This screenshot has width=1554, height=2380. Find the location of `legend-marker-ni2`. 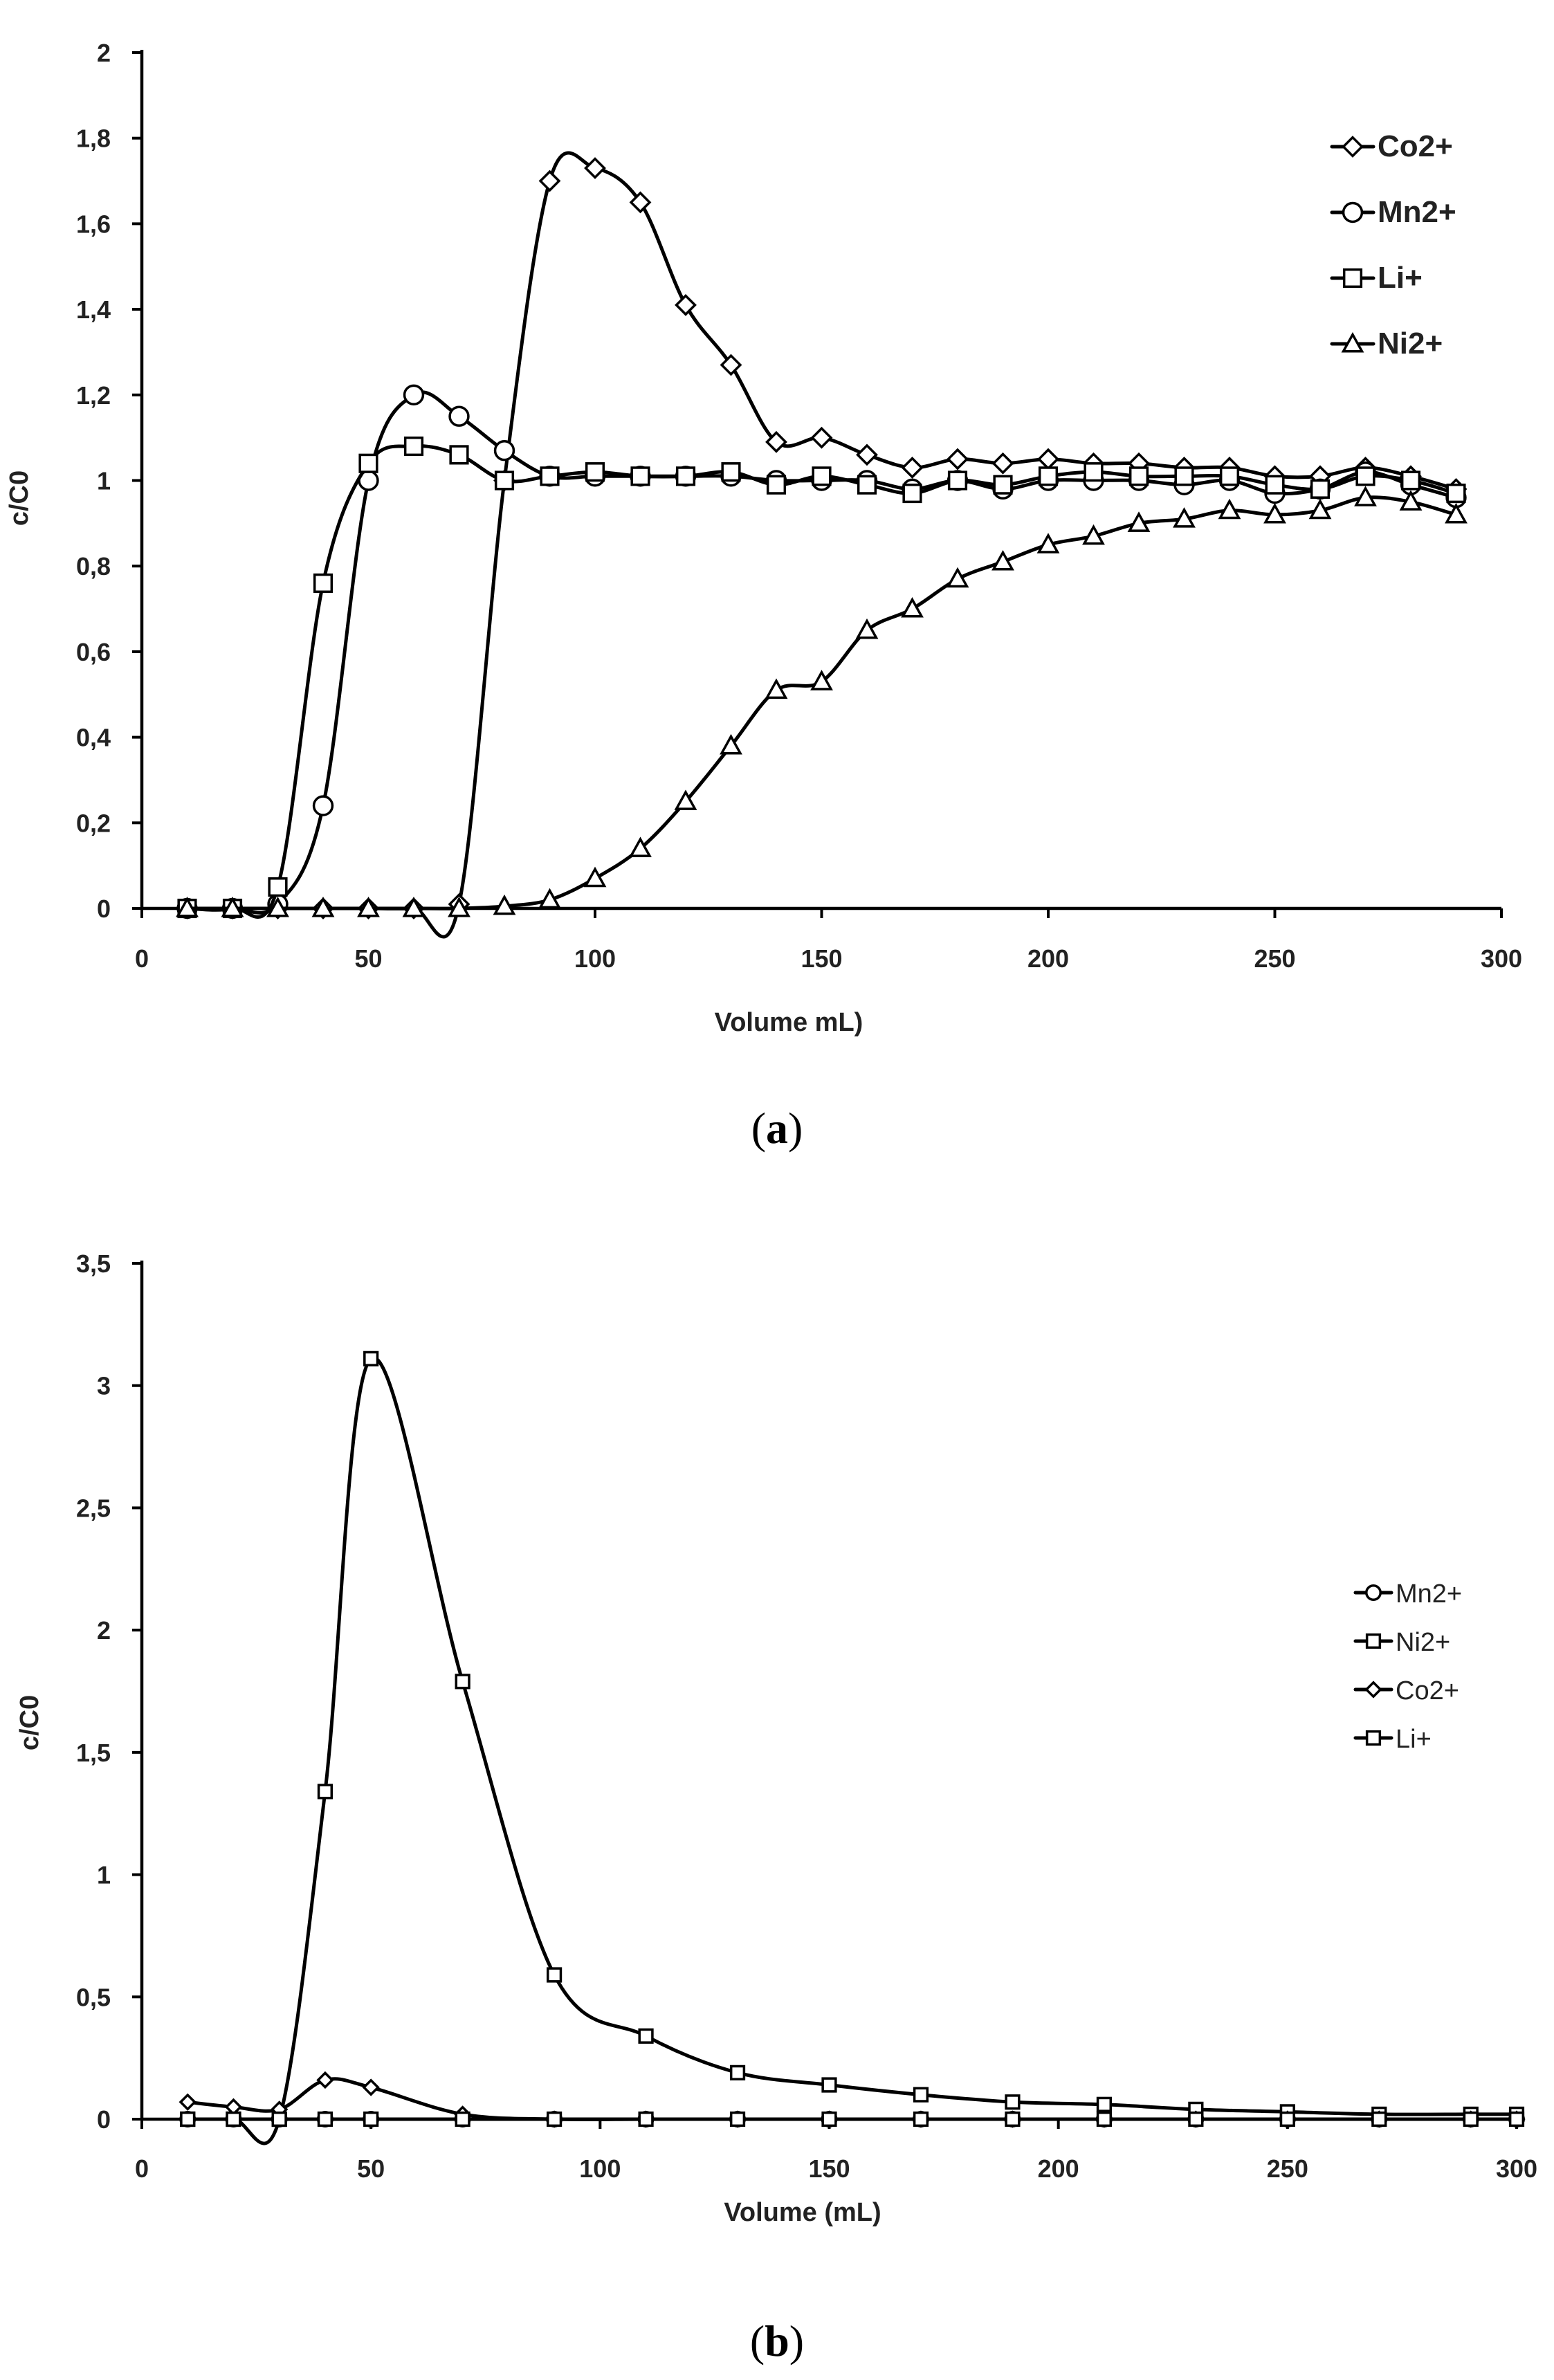

legend-marker-ni2 is located at coordinates (1352, 342).